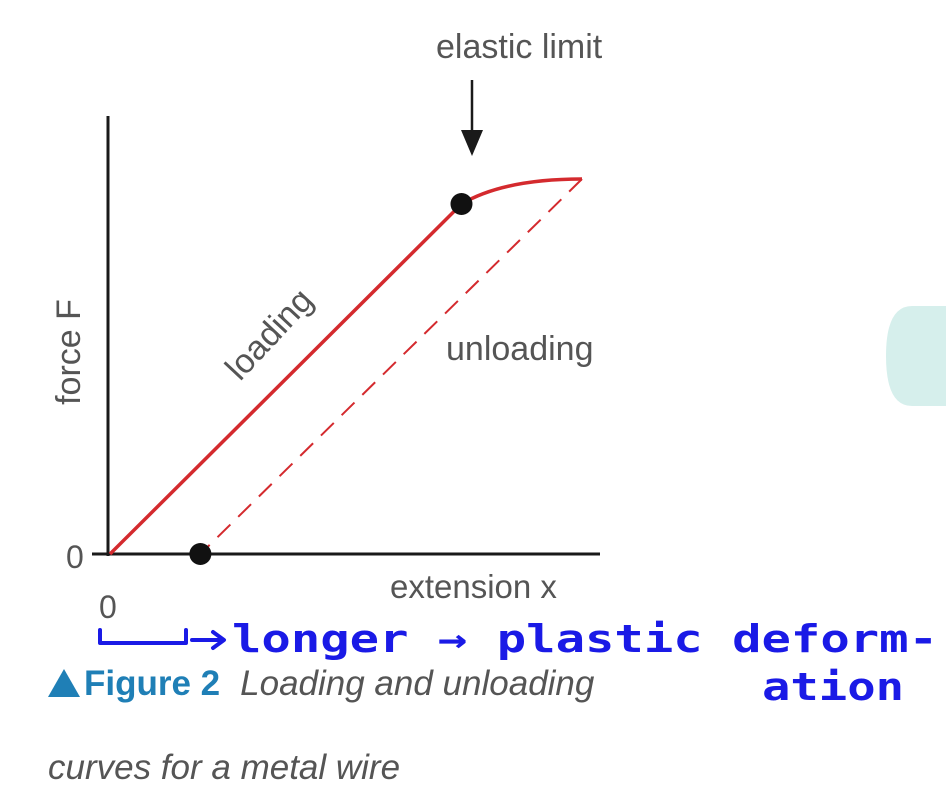  Describe the element at coordinates (108, 607) in the screenshot. I see `x-tick-label-0: 0` at that location.